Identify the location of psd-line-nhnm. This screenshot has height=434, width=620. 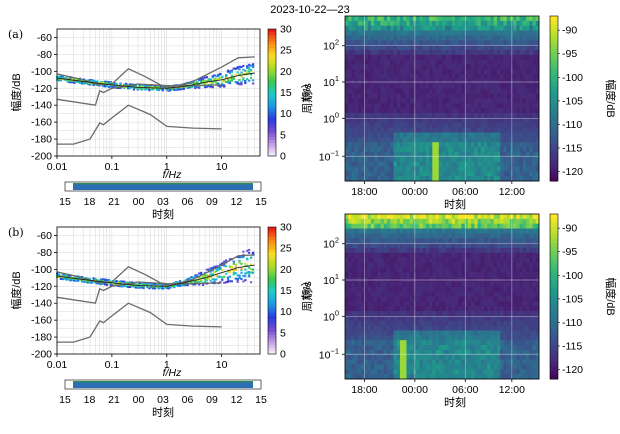
(155, 72).